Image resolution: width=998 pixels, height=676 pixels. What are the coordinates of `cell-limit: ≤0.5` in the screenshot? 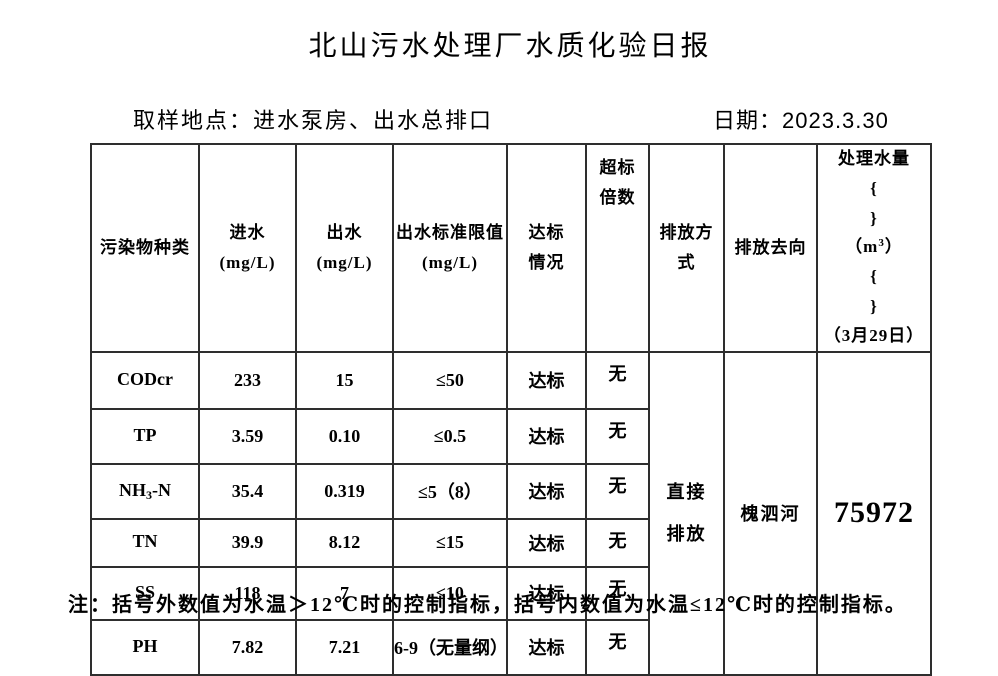 It's located at (450, 436).